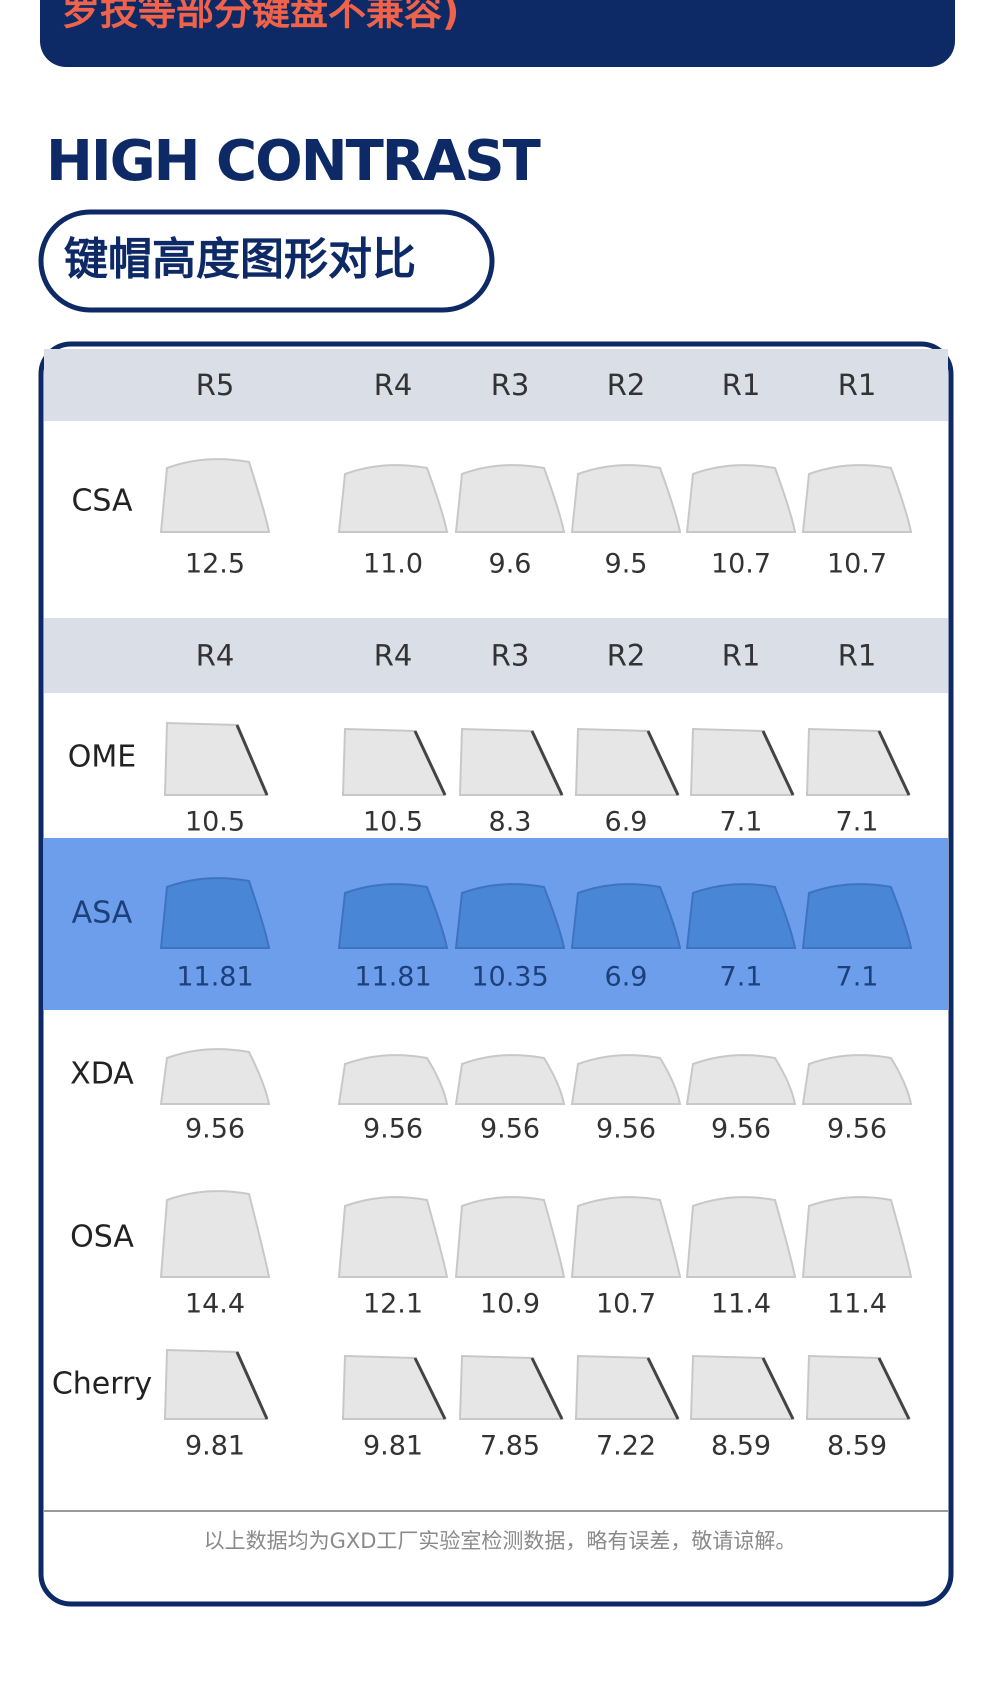 The width and height of the screenshot is (1000, 1688). What do you see at coordinates (500, 1541) in the screenshot?
I see `footnote: 以上数据均为GXD工厂实验室检测数据，略有误差，敬请谅解。` at bounding box center [500, 1541].